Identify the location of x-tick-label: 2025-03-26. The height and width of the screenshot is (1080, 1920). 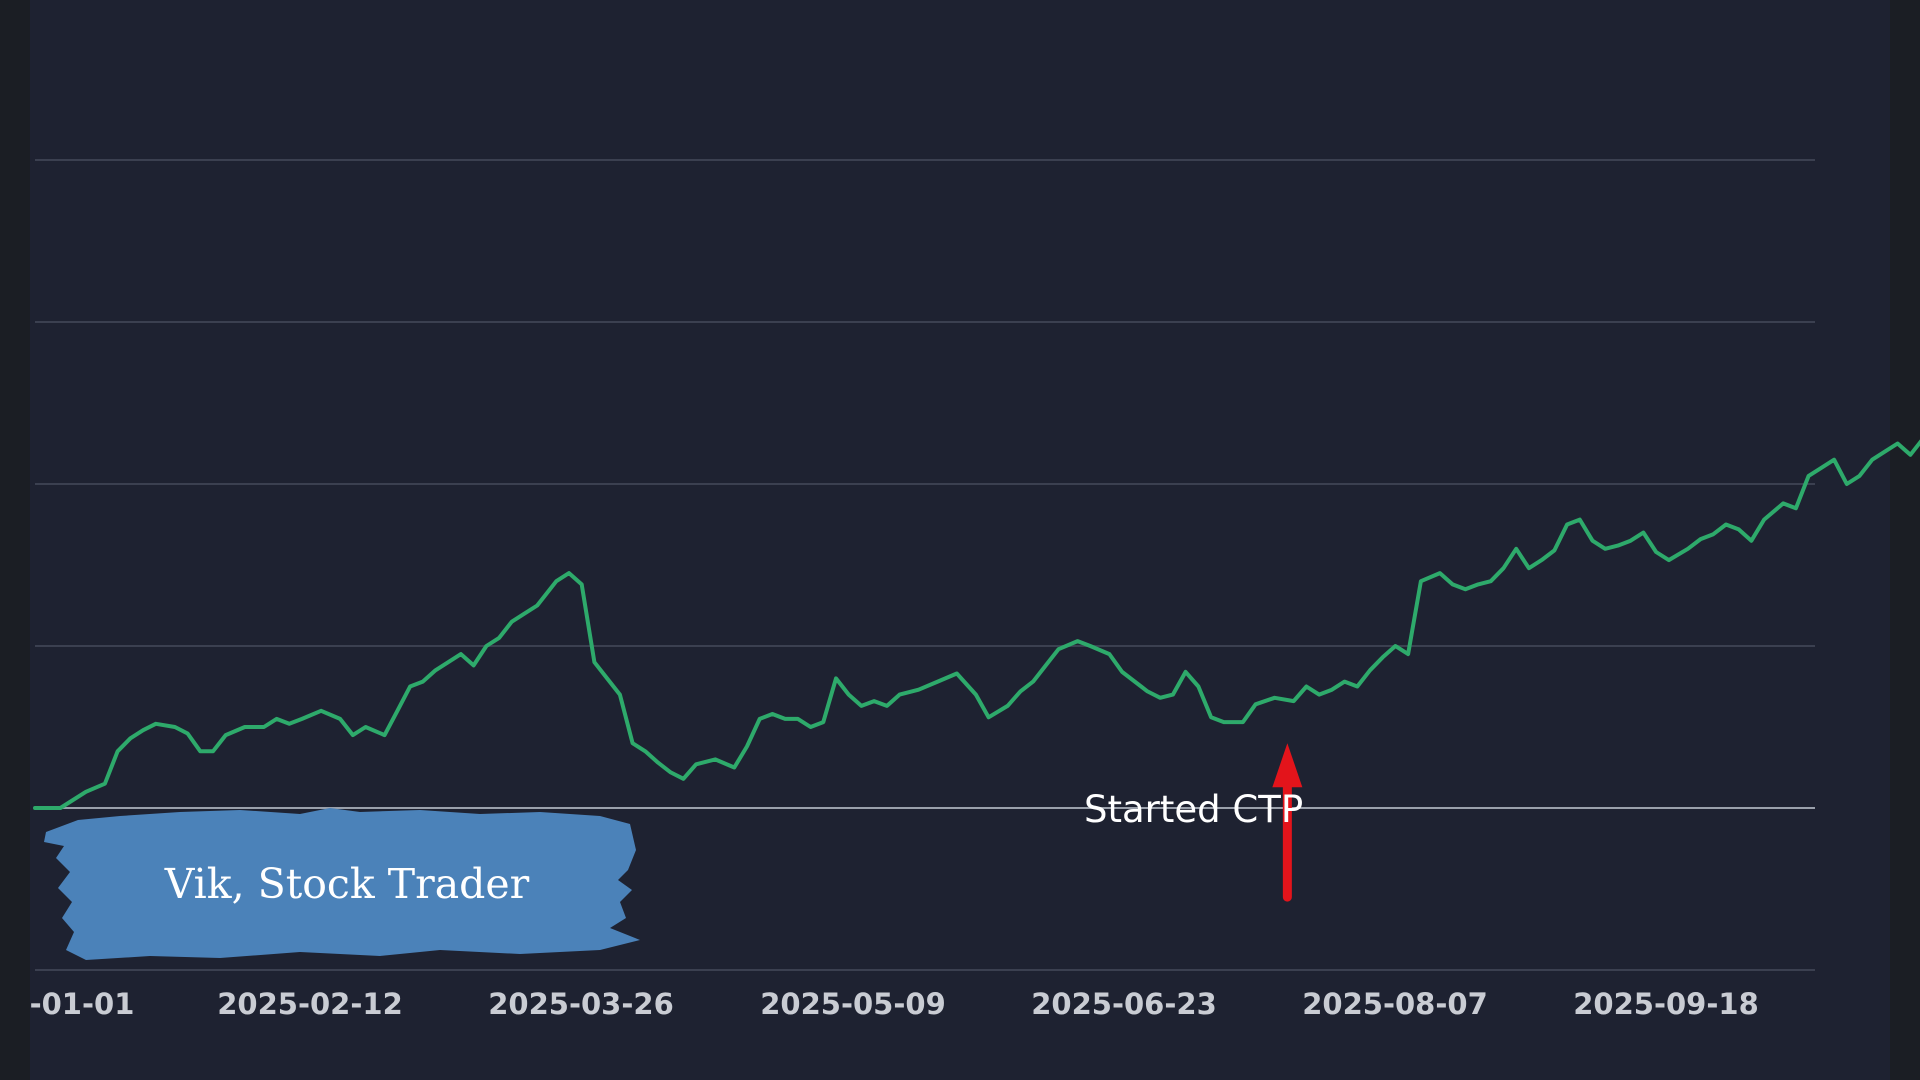
(581, 1004).